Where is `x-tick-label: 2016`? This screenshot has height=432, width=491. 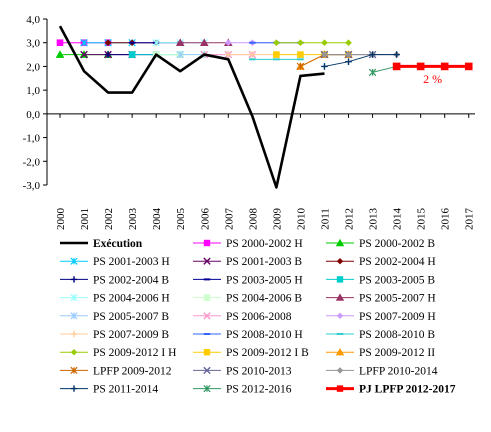
x-tick-label: 2016 is located at coordinates (446, 219).